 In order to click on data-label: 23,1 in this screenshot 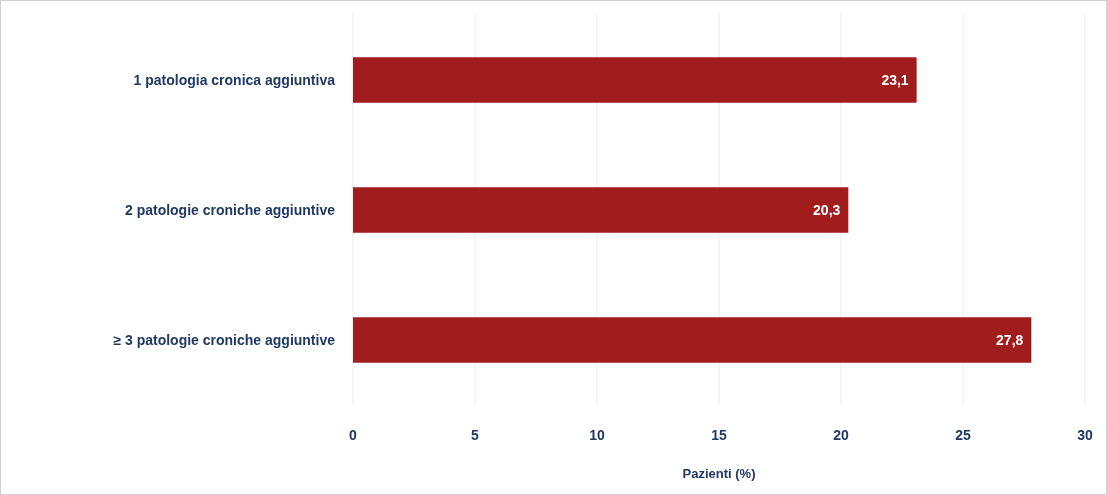, I will do `click(895, 79)`.